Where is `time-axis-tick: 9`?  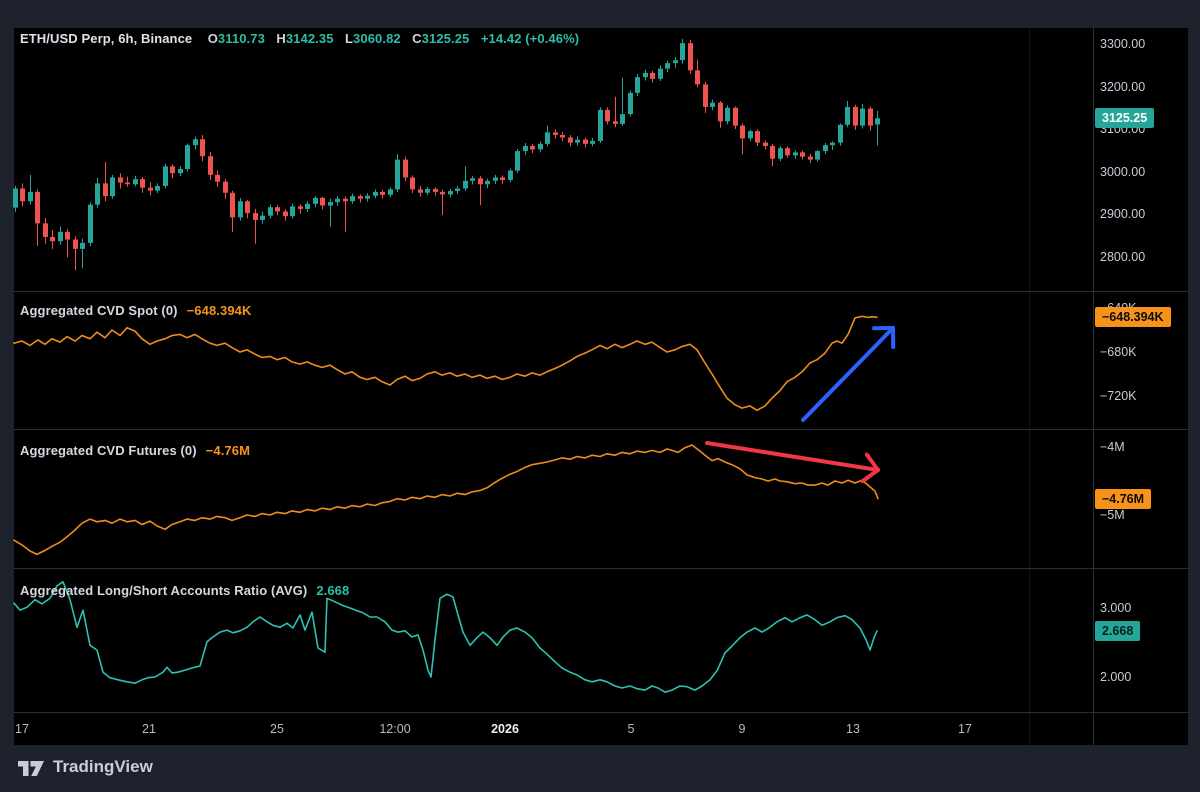
time-axis-tick: 9 is located at coordinates (742, 729).